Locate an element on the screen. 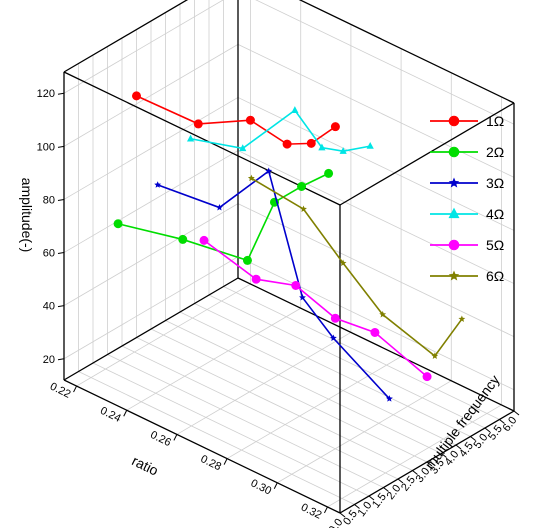  legend-item: 6Ω is located at coordinates (467, 276).